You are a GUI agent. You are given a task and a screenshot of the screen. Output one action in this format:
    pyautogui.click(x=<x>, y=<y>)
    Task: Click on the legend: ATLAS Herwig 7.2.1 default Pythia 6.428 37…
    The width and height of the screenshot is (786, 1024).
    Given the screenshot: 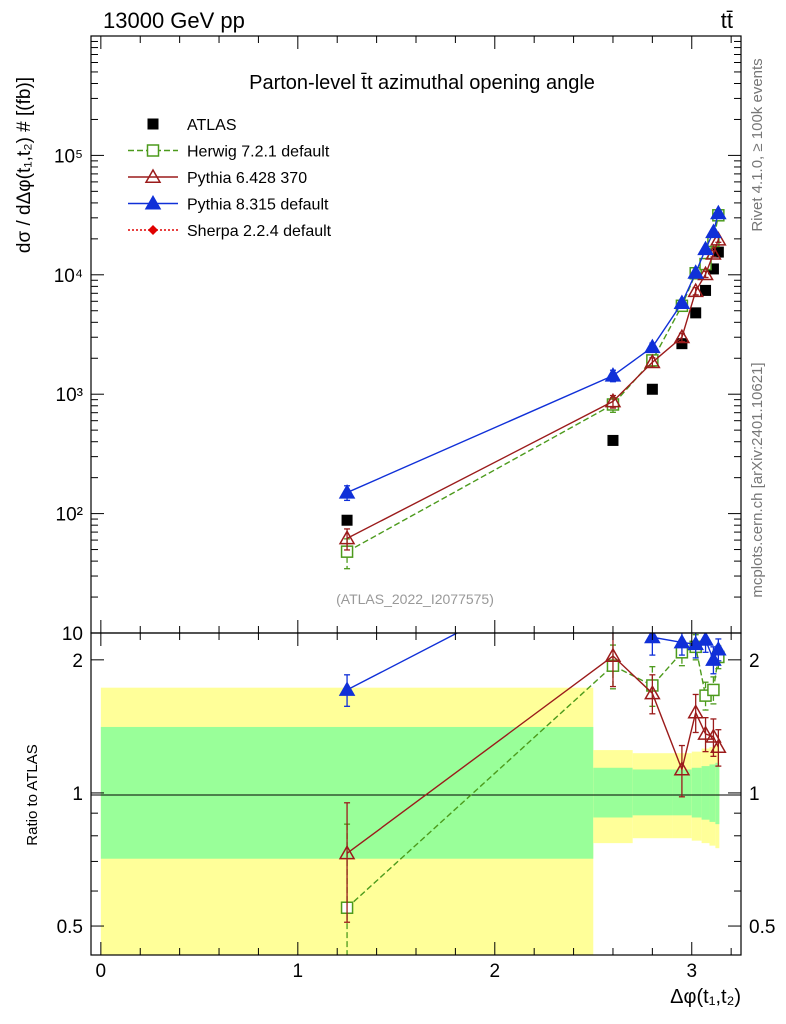 What is the action you would take?
    pyautogui.click(x=230, y=178)
    